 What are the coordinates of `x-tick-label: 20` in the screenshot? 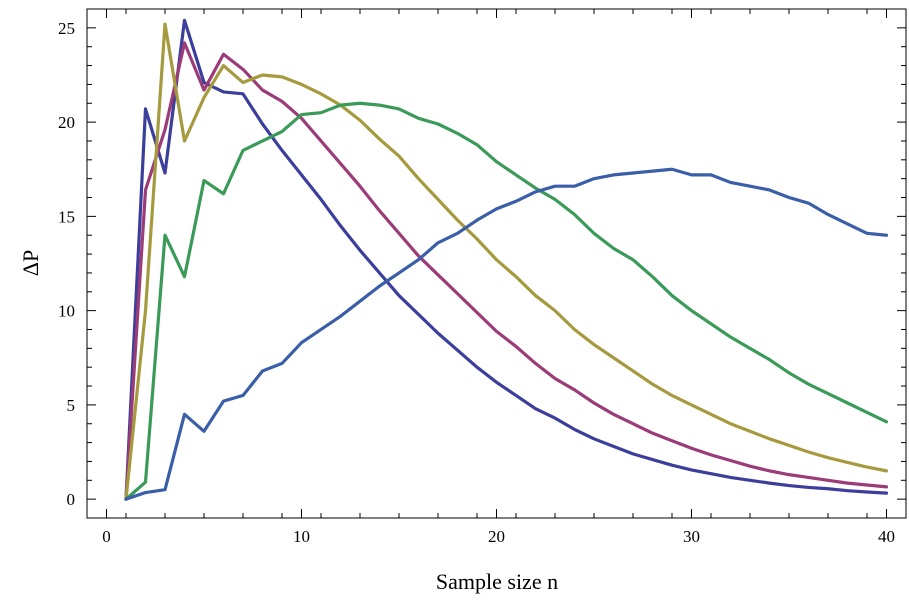 It's located at (496, 536).